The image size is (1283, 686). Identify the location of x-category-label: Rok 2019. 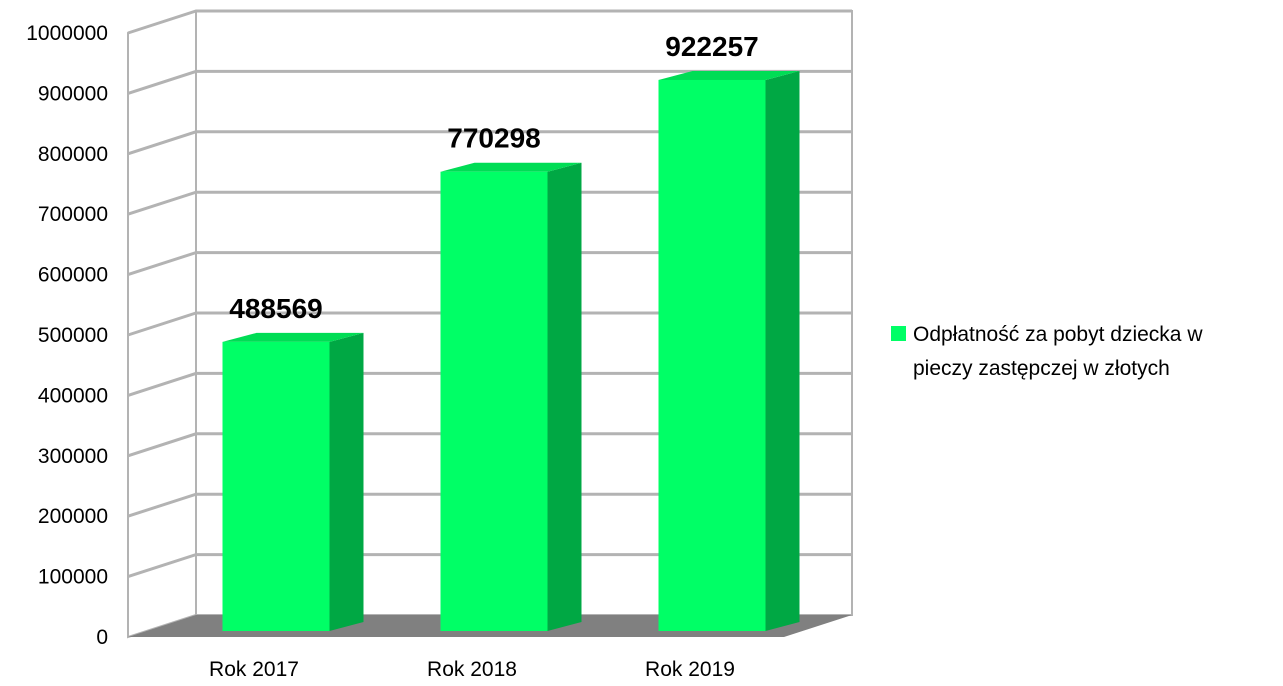
(690, 669).